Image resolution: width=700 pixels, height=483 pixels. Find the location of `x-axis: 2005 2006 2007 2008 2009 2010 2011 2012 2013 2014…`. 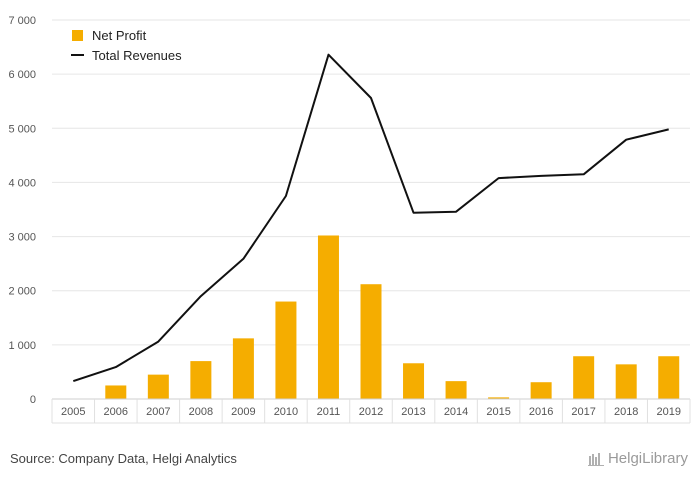

x-axis: 2005 2006 2007 2008 2009 2010 2011 2012 2013 2014… is located at coordinates (371, 411).